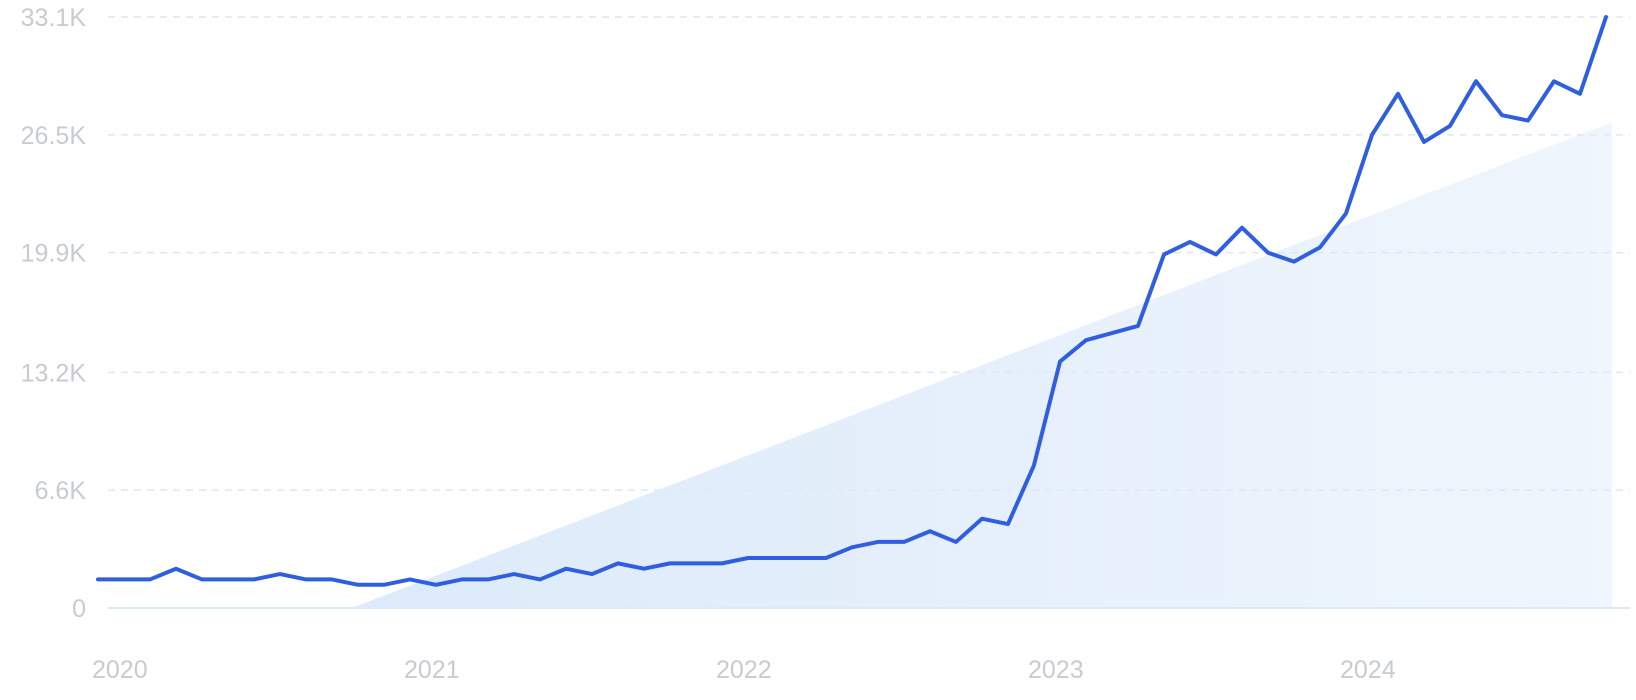 The height and width of the screenshot is (700, 1636). Describe the element at coordinates (120, 670) in the screenshot. I see `x-tick-label: 2020` at that location.